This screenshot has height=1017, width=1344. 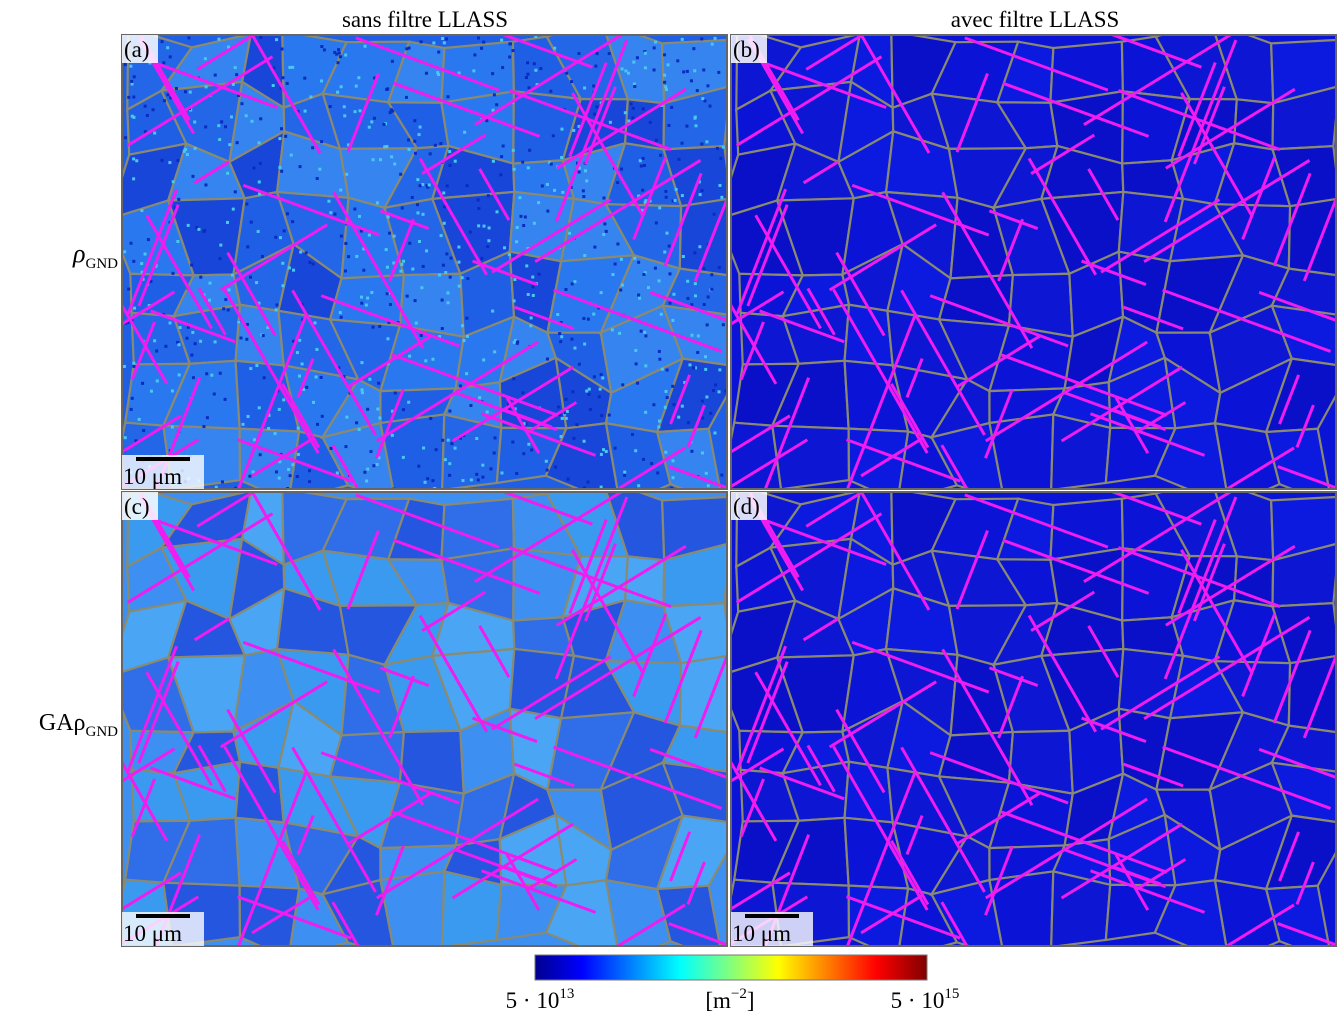 I want to click on grain, so click(x=1303, y=176).